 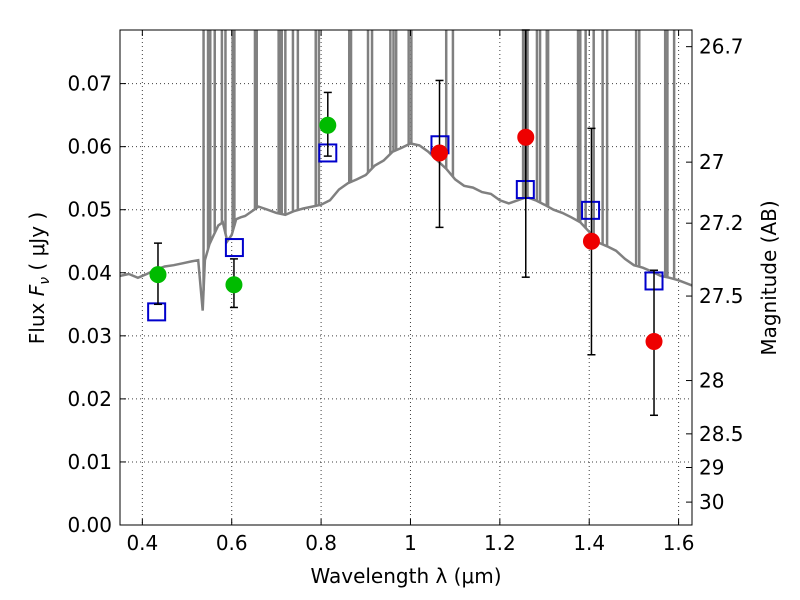 I want to click on y2-tick-label: 27.2, so click(x=721, y=223).